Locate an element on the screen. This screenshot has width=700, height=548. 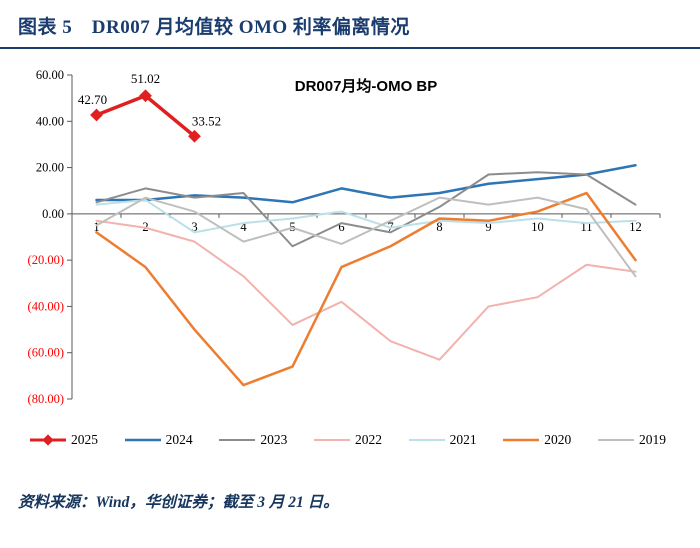
svg-text: 60.00 is located at coordinates (50, 75).